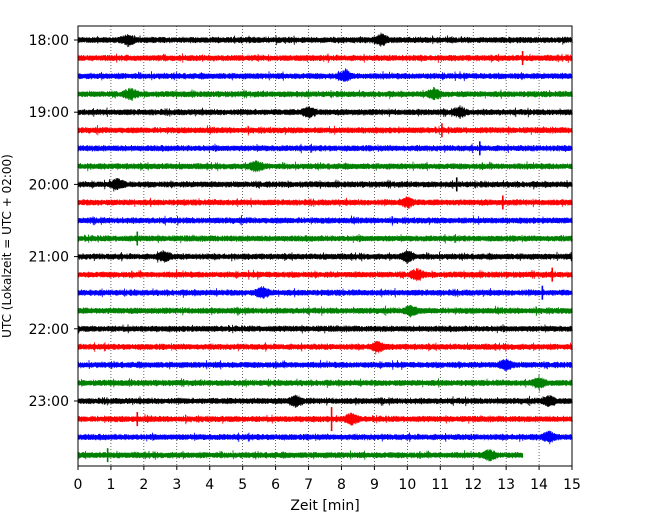 The width and height of the screenshot is (650, 520). What do you see at coordinates (49, 330) in the screenshot?
I see `y-tick-label: 22:00` at bounding box center [49, 330].